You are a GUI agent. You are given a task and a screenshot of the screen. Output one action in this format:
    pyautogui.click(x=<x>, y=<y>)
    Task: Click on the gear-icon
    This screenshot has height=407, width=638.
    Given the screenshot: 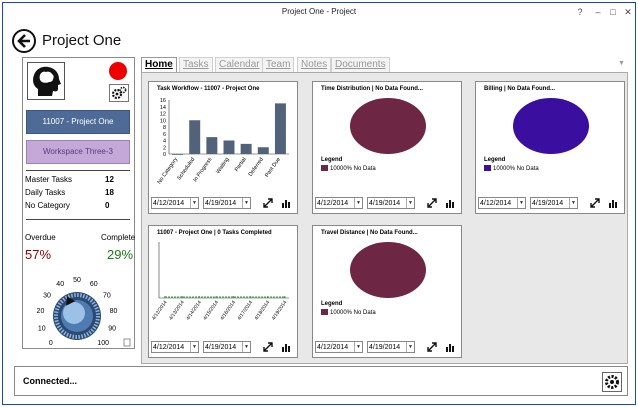 What is the action you would take?
    pyautogui.click(x=612, y=382)
    